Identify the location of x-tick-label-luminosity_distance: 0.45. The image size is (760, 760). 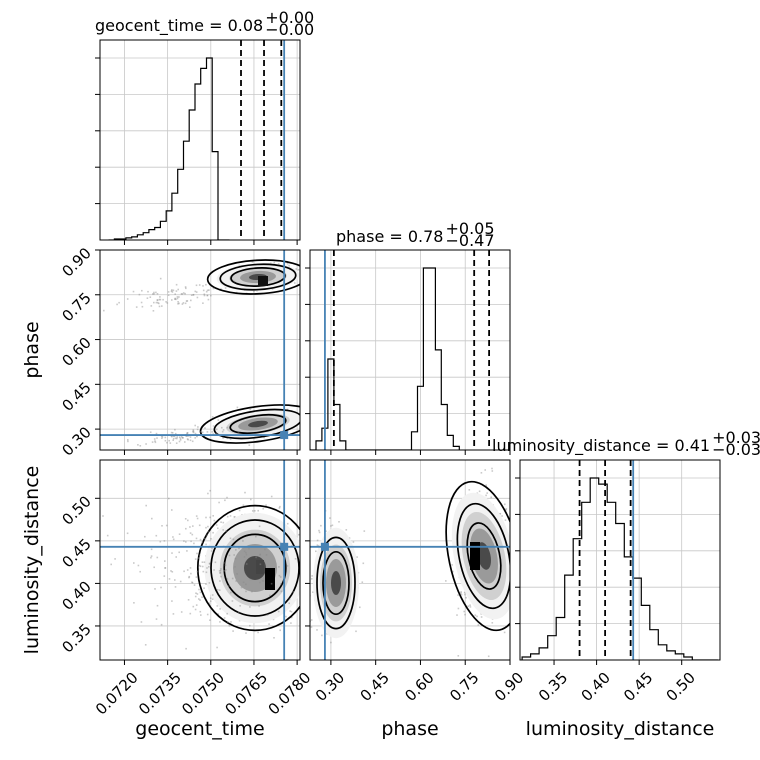
(638, 687).